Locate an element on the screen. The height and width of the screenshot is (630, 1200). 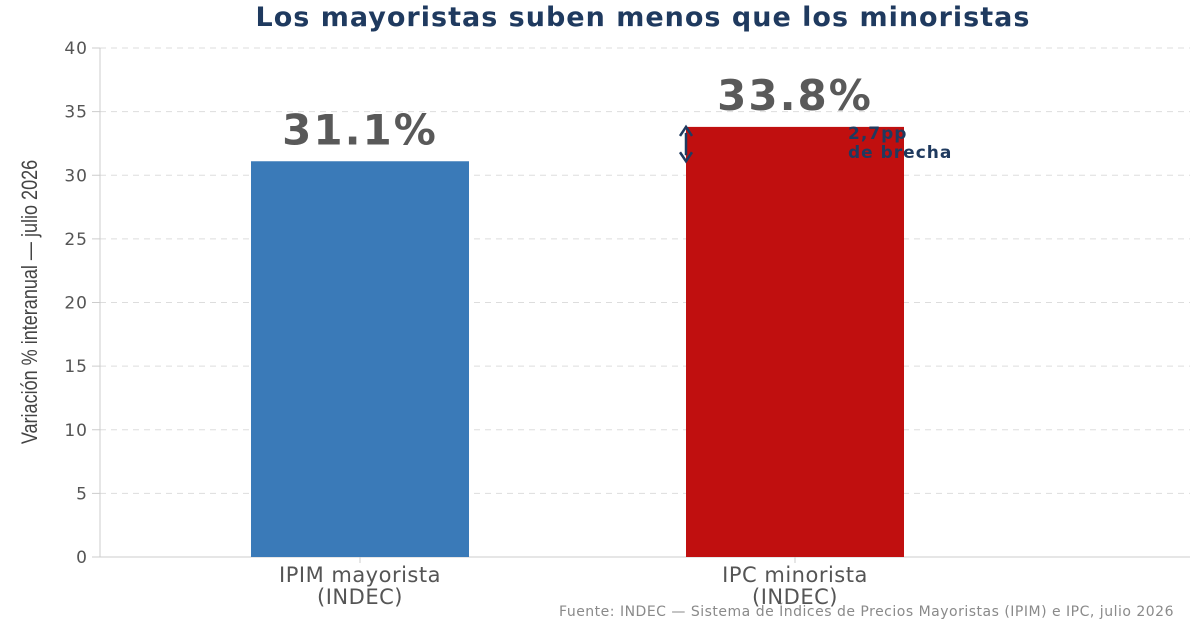
x-tick-label: IPIM mayorista is located at coordinates (360, 575).